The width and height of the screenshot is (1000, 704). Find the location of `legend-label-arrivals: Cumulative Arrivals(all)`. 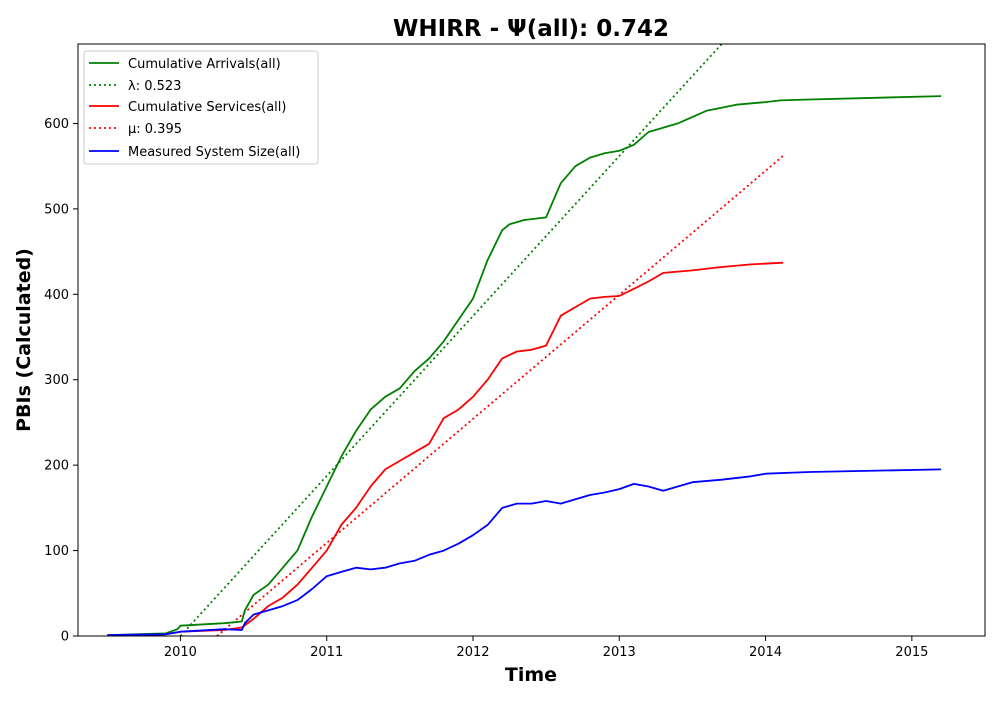

legend-label-arrivals: Cumulative Arrivals(all) is located at coordinates (204, 64).